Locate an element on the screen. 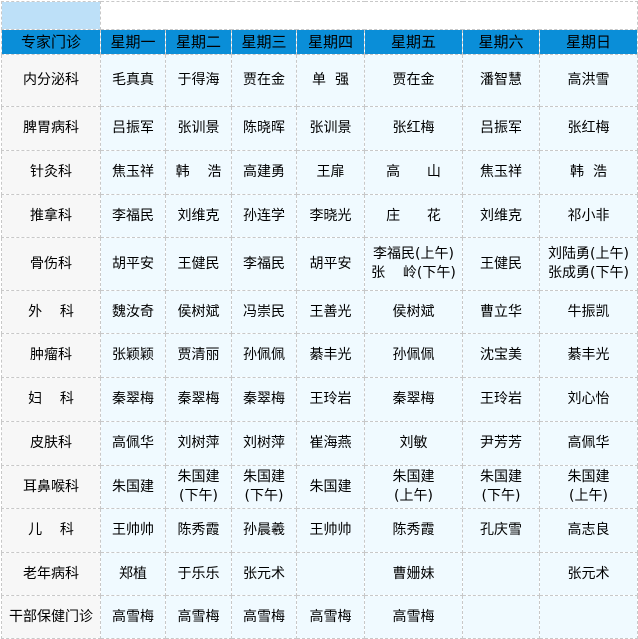 The height and width of the screenshot is (639, 638). doctor-cell: 高建勇 is located at coordinates (264, 172).